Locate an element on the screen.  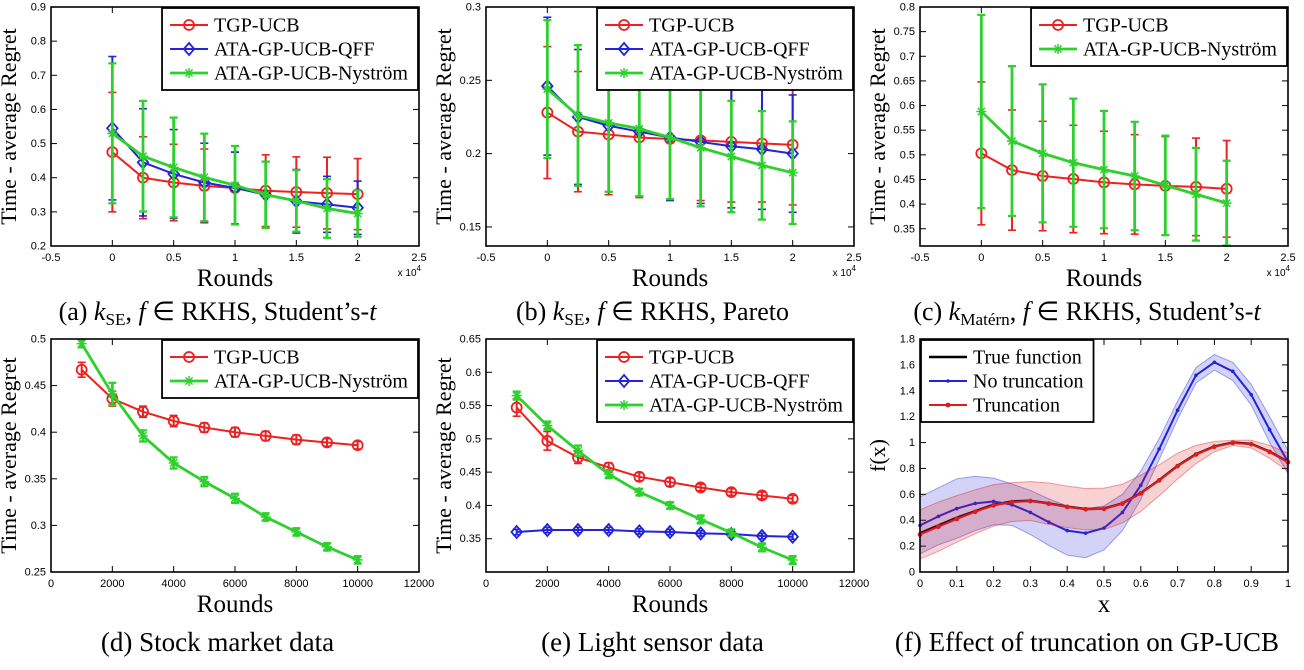
svg-text: 0.1 is located at coordinates (956, 584).